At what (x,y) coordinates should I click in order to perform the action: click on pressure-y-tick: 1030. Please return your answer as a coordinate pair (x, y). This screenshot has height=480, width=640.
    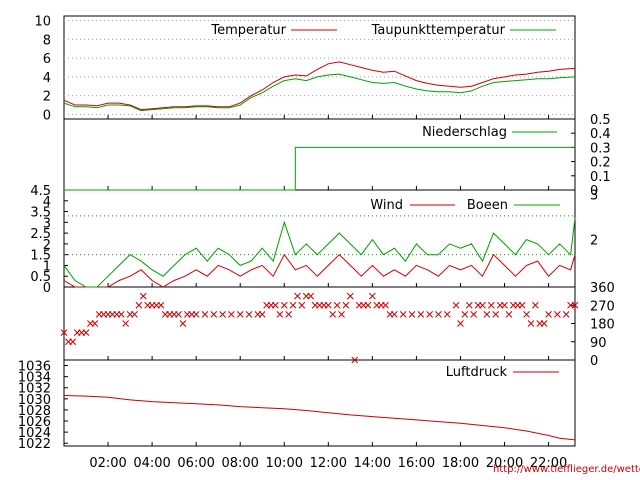
    Looking at the image, I should click on (34, 400).